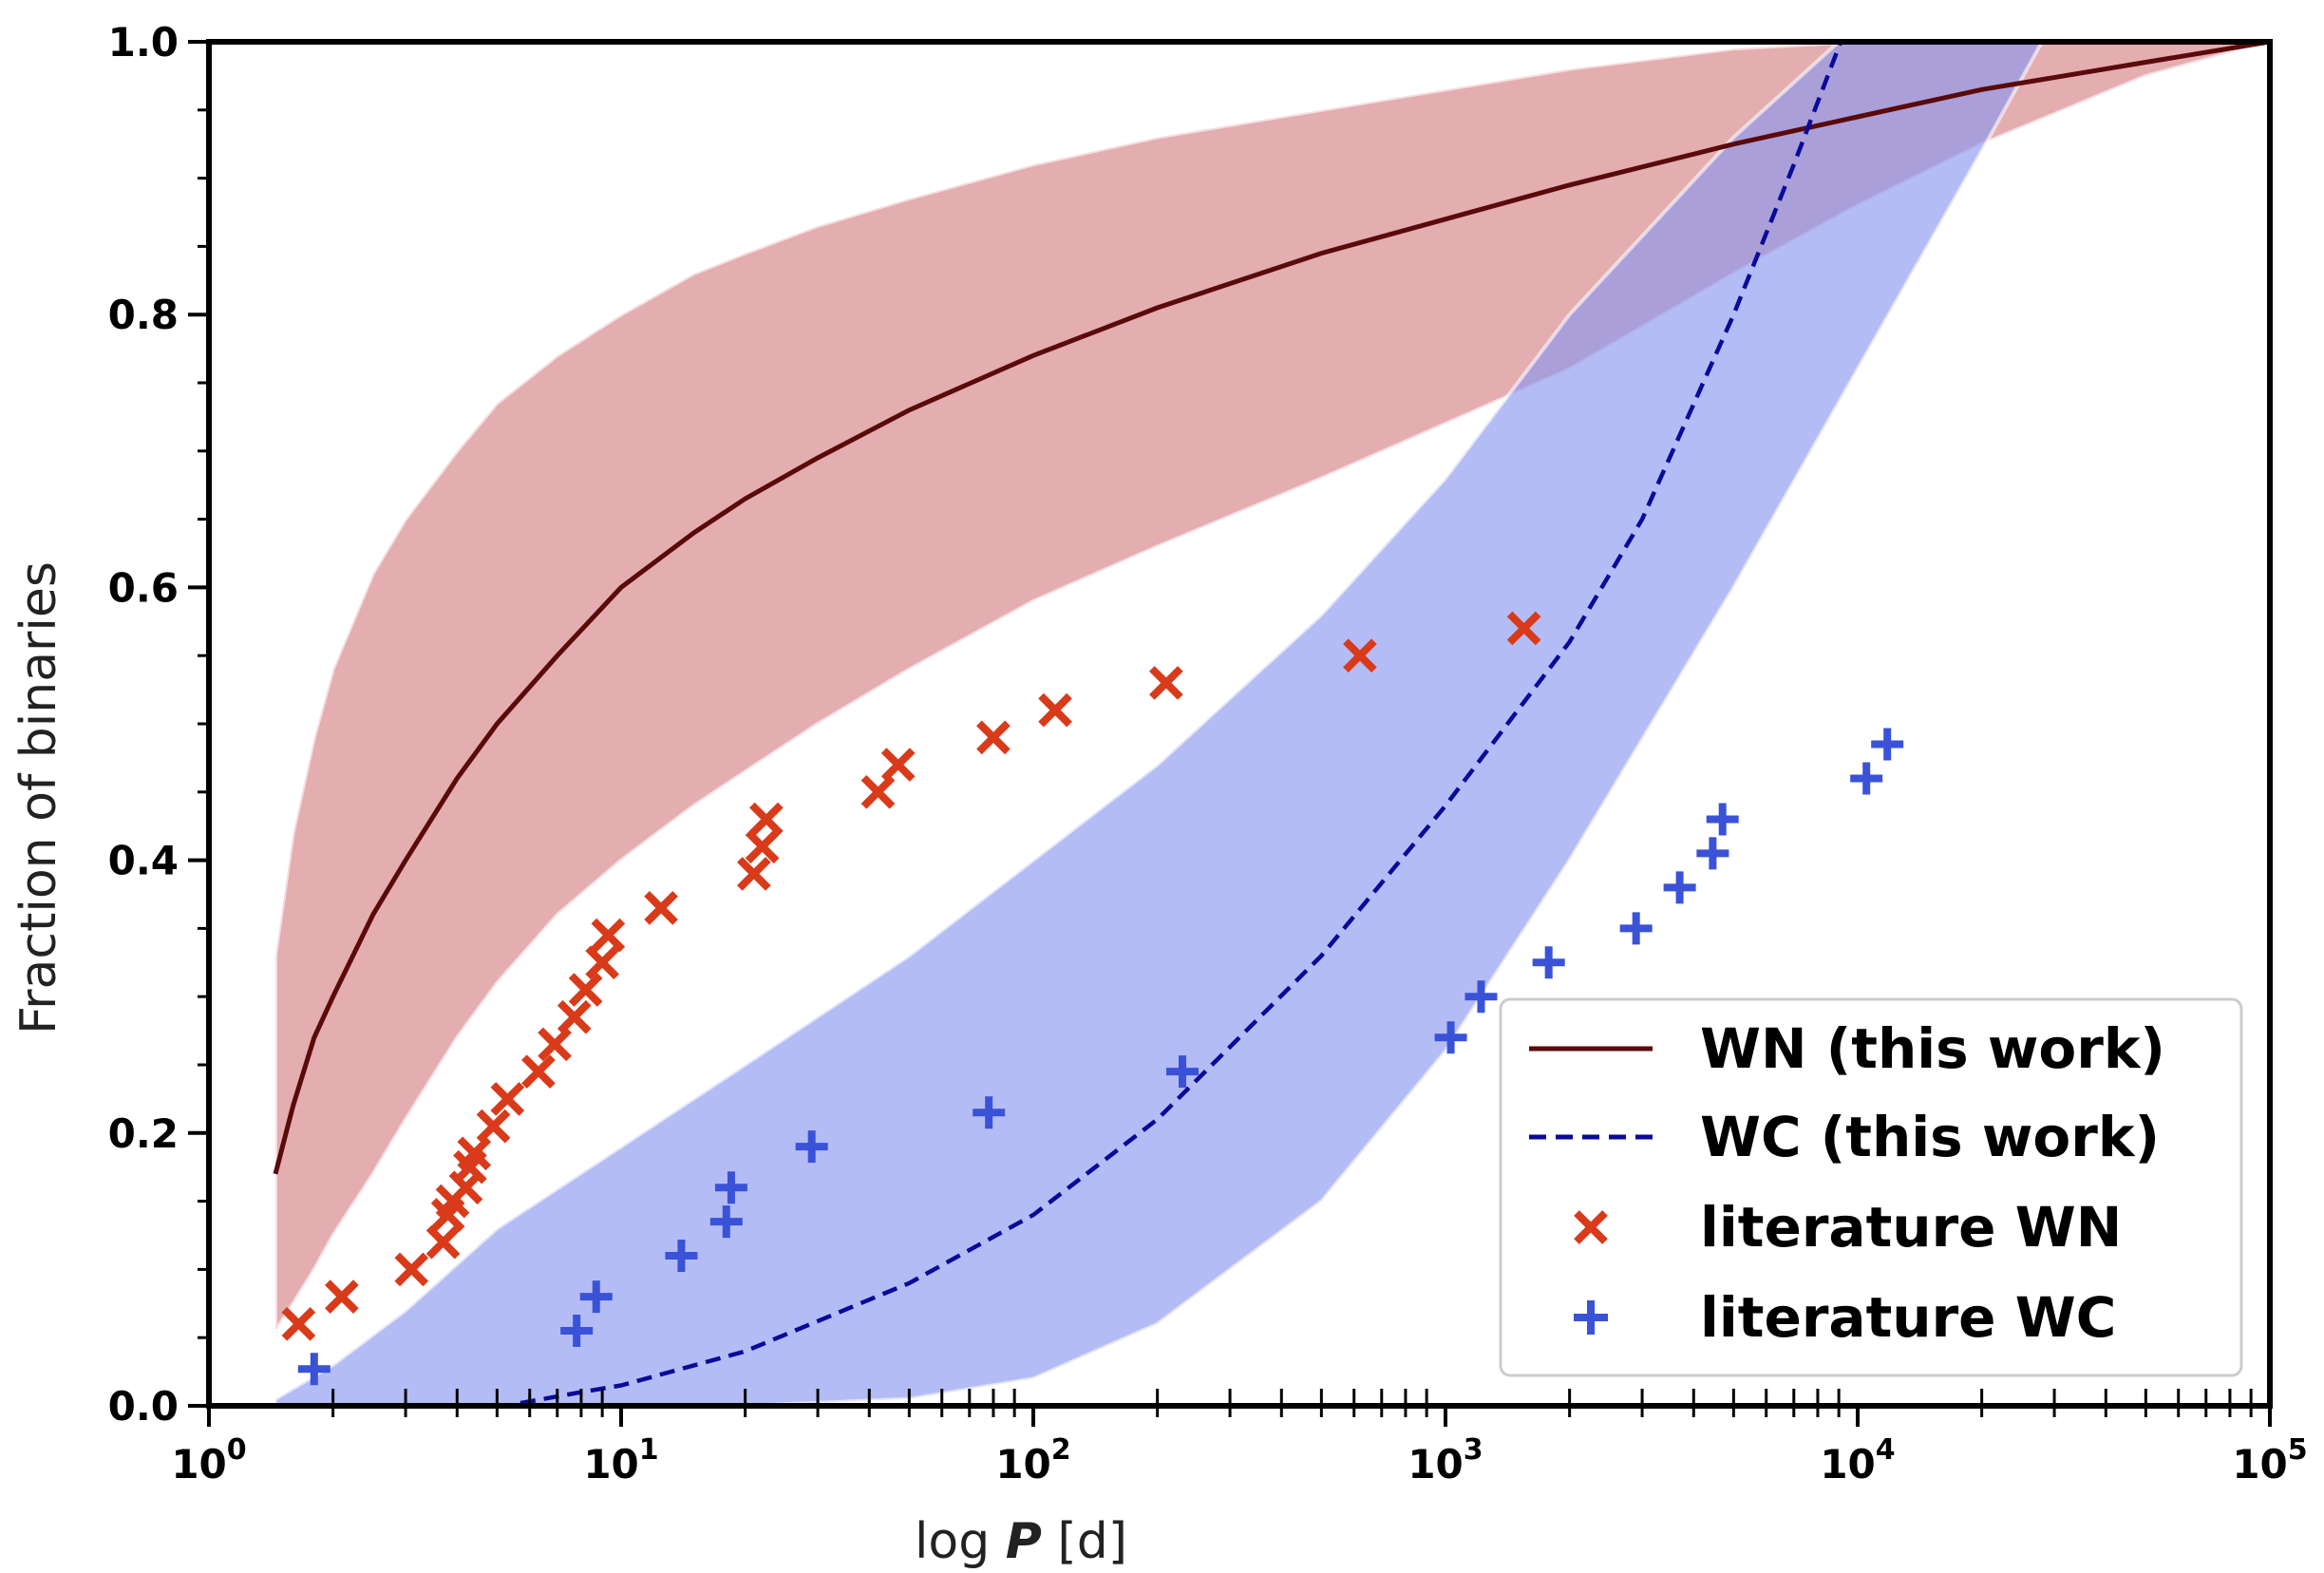 Image resolution: width=2324 pixels, height=1573 pixels. I want to click on y-tick-label: 0.0, so click(143, 1407).